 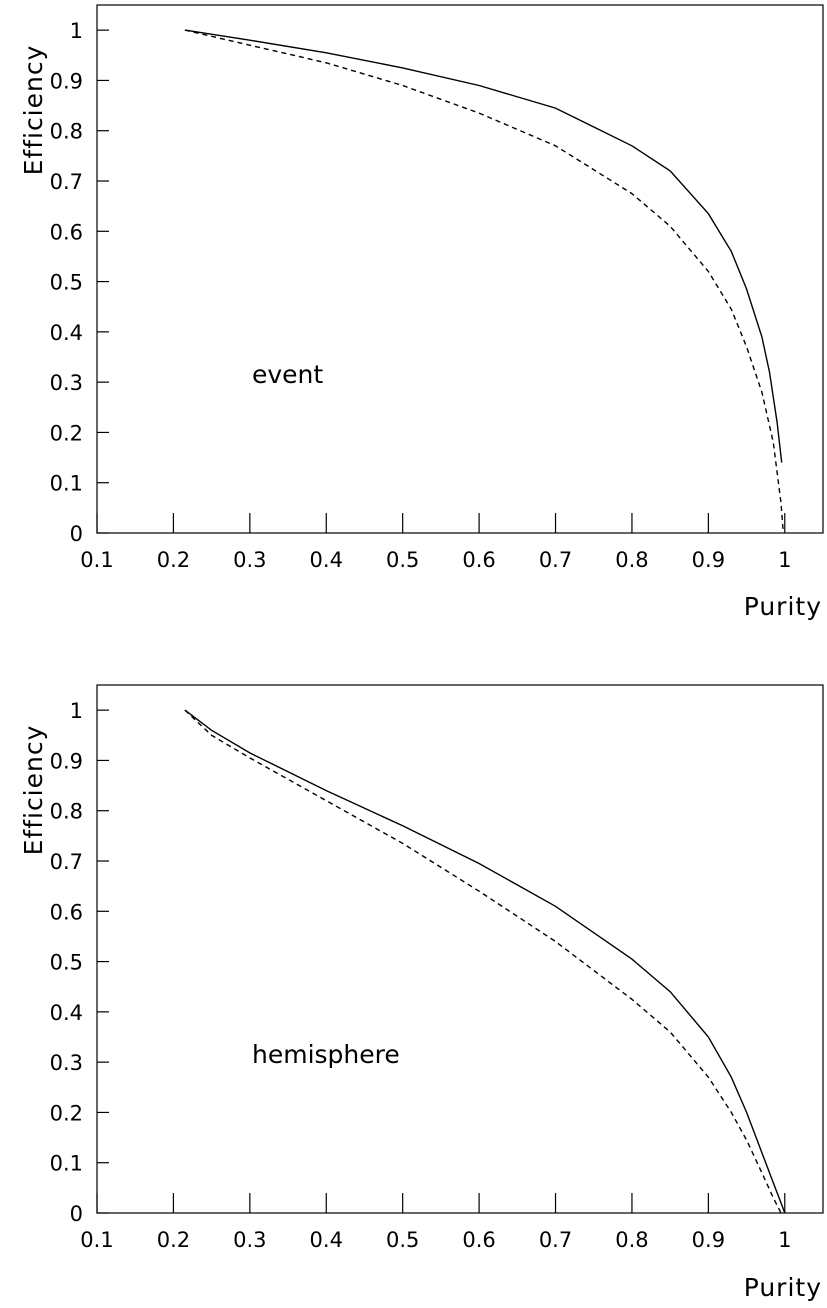 I want to click on annotation-hemisphere: hemisphere, so click(x=326, y=1054).